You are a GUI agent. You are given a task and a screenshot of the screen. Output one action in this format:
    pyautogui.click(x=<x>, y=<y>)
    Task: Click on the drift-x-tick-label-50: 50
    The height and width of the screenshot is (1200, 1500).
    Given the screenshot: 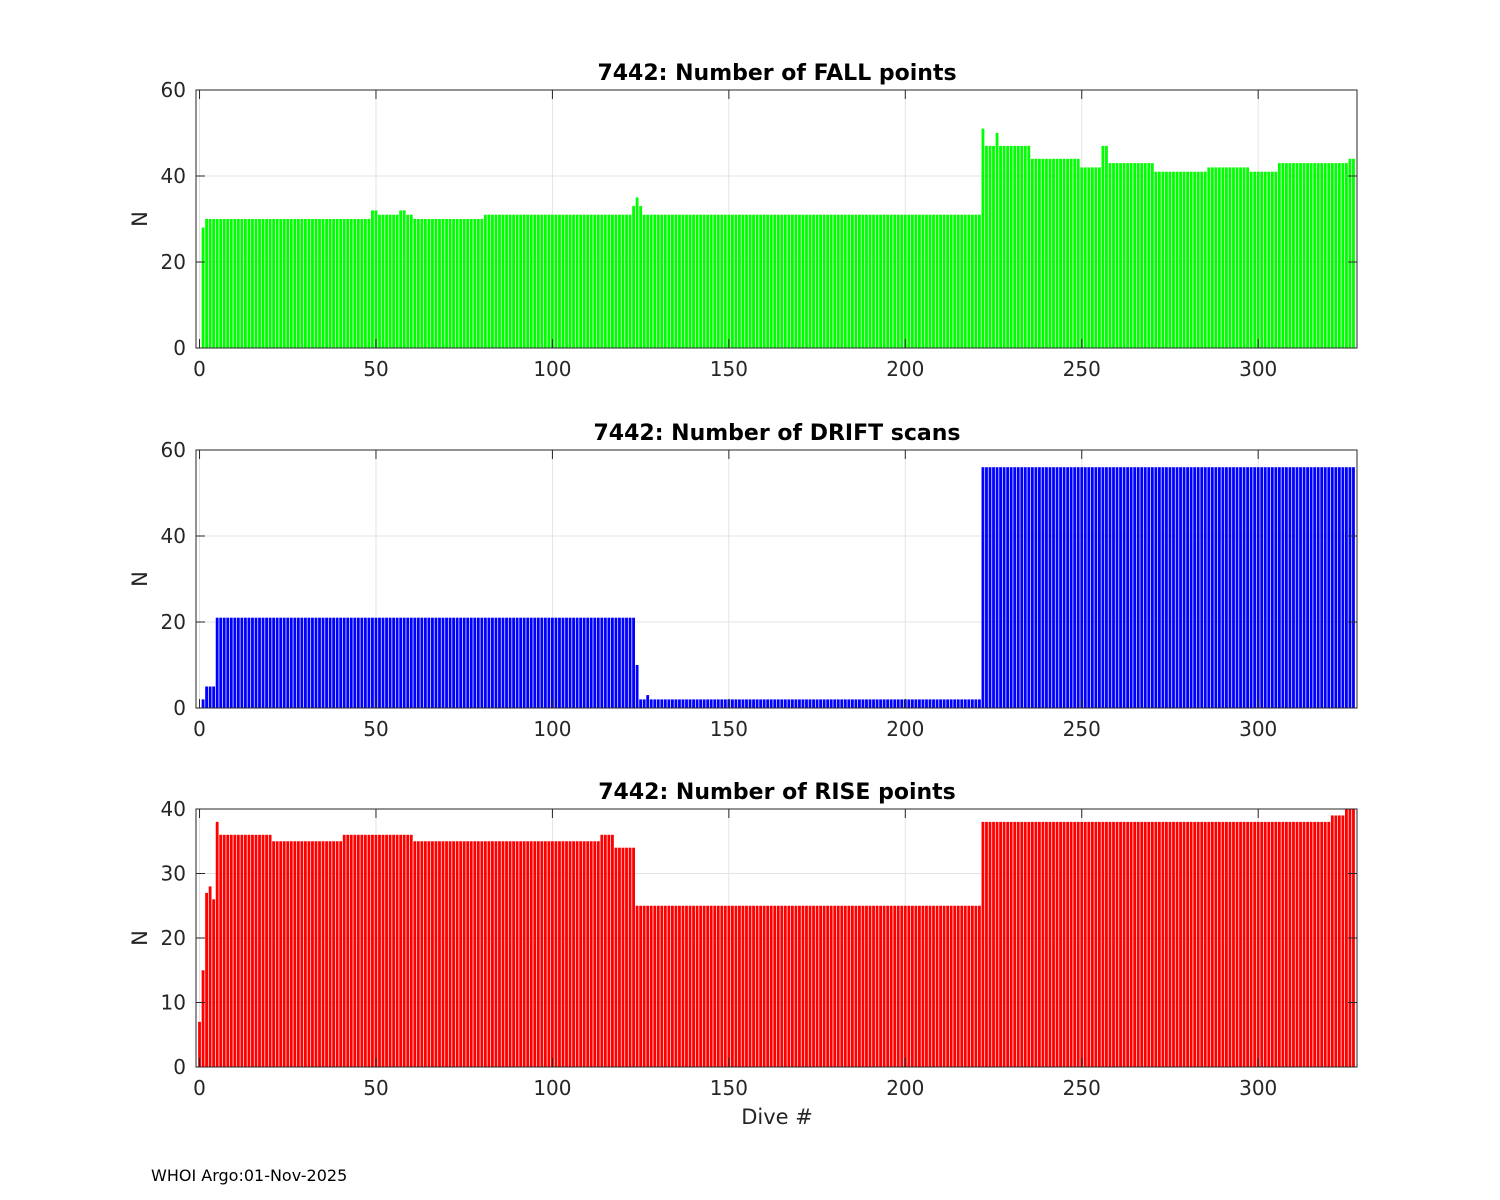 What is the action you would take?
    pyautogui.click(x=375, y=729)
    